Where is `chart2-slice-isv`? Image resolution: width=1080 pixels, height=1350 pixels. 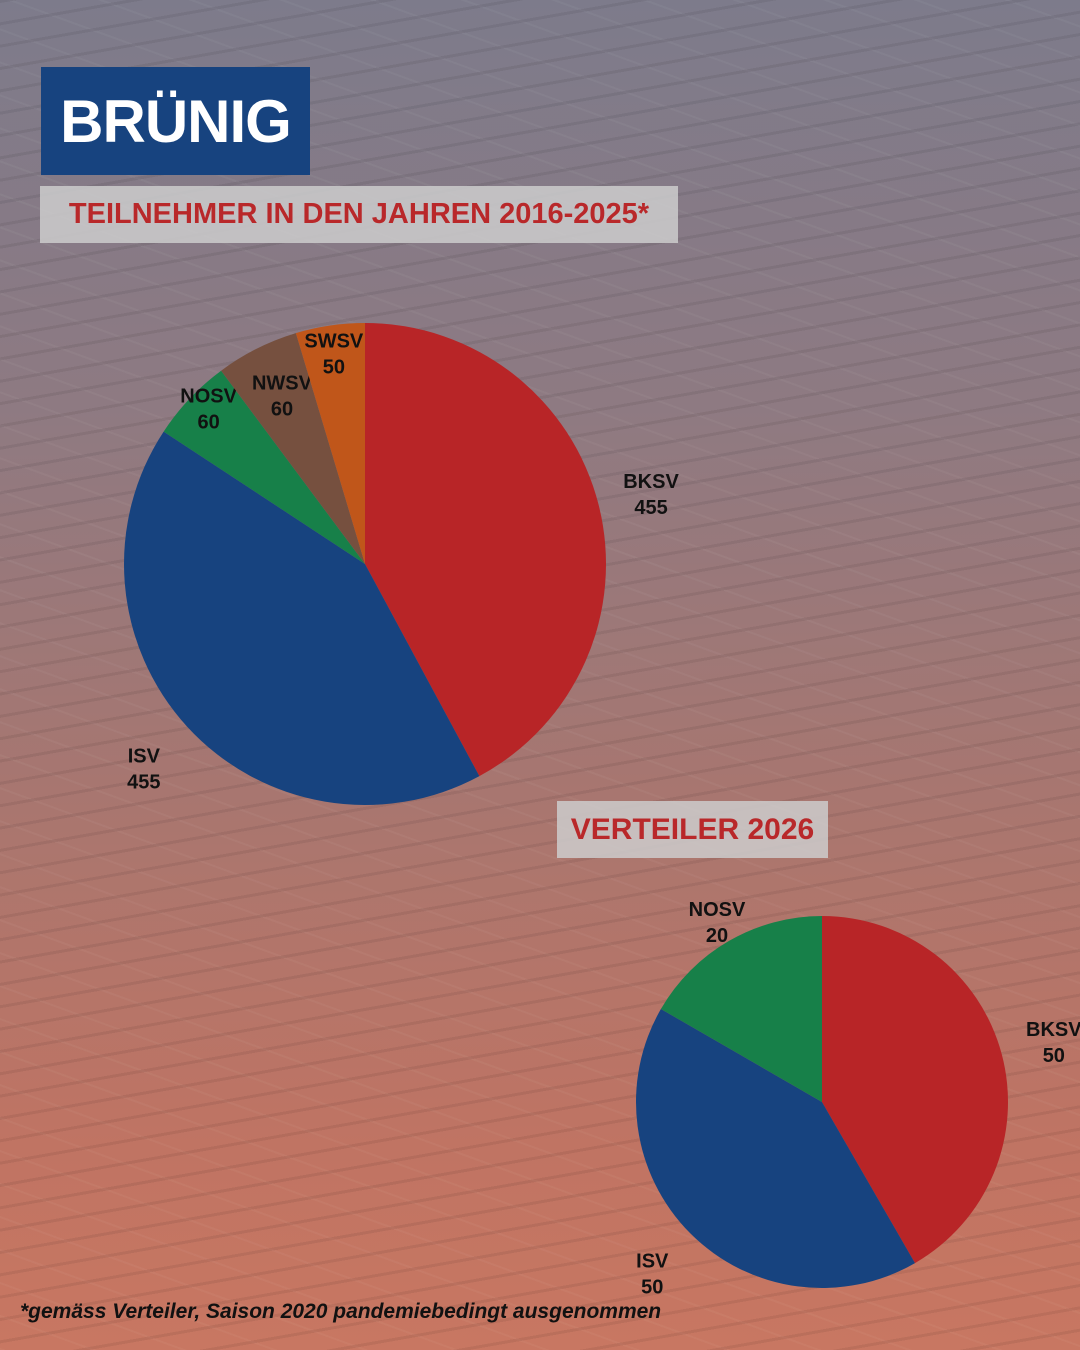 chart2-slice-isv is located at coordinates (775, 1148).